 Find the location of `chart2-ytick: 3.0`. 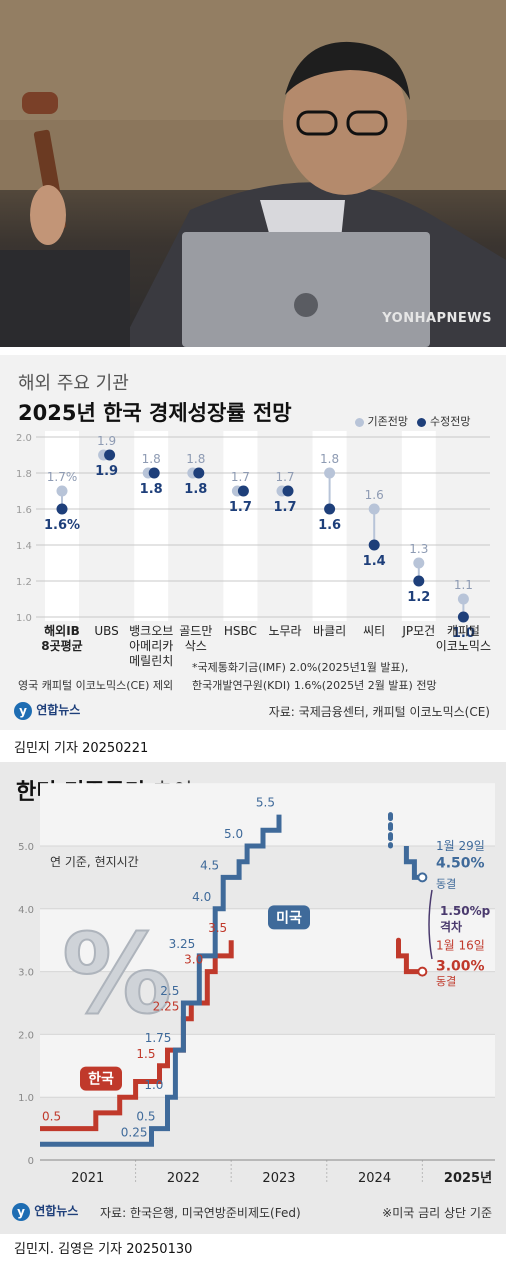

chart2-ytick: 3.0 is located at coordinates (26, 973).